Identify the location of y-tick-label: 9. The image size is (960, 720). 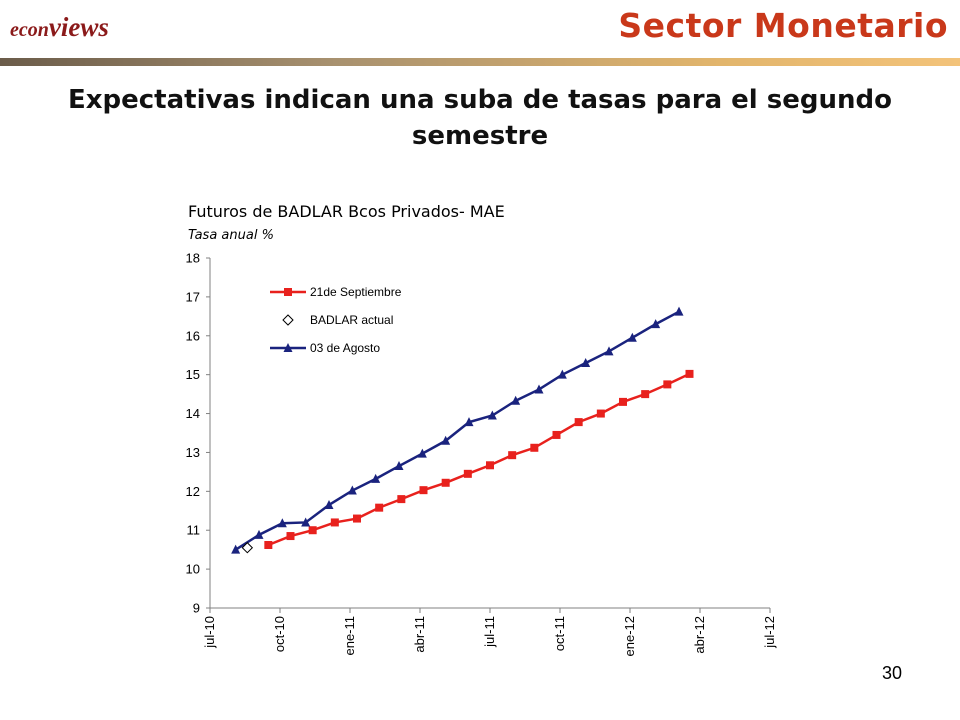
(196, 608).